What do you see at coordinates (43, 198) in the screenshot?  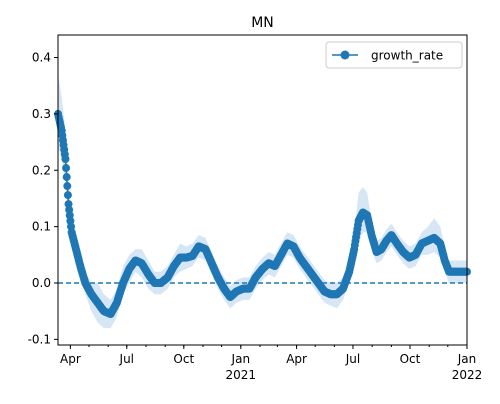 I see `y-axis: -0.1 0.0 0.1 0.2 0.3 0.4` at bounding box center [43, 198].